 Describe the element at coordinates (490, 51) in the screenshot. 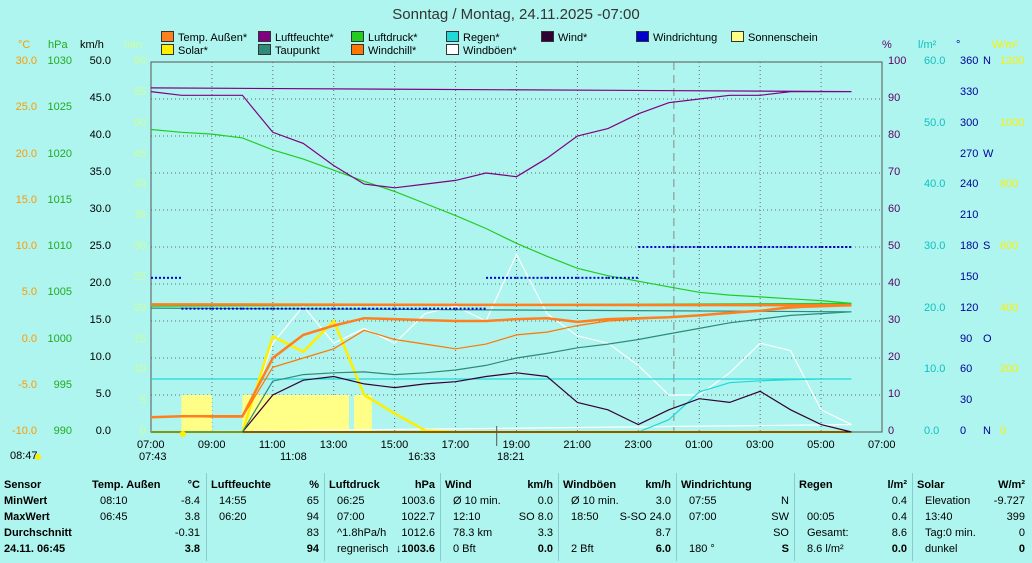

I see `legend-label: Windböen*` at that location.